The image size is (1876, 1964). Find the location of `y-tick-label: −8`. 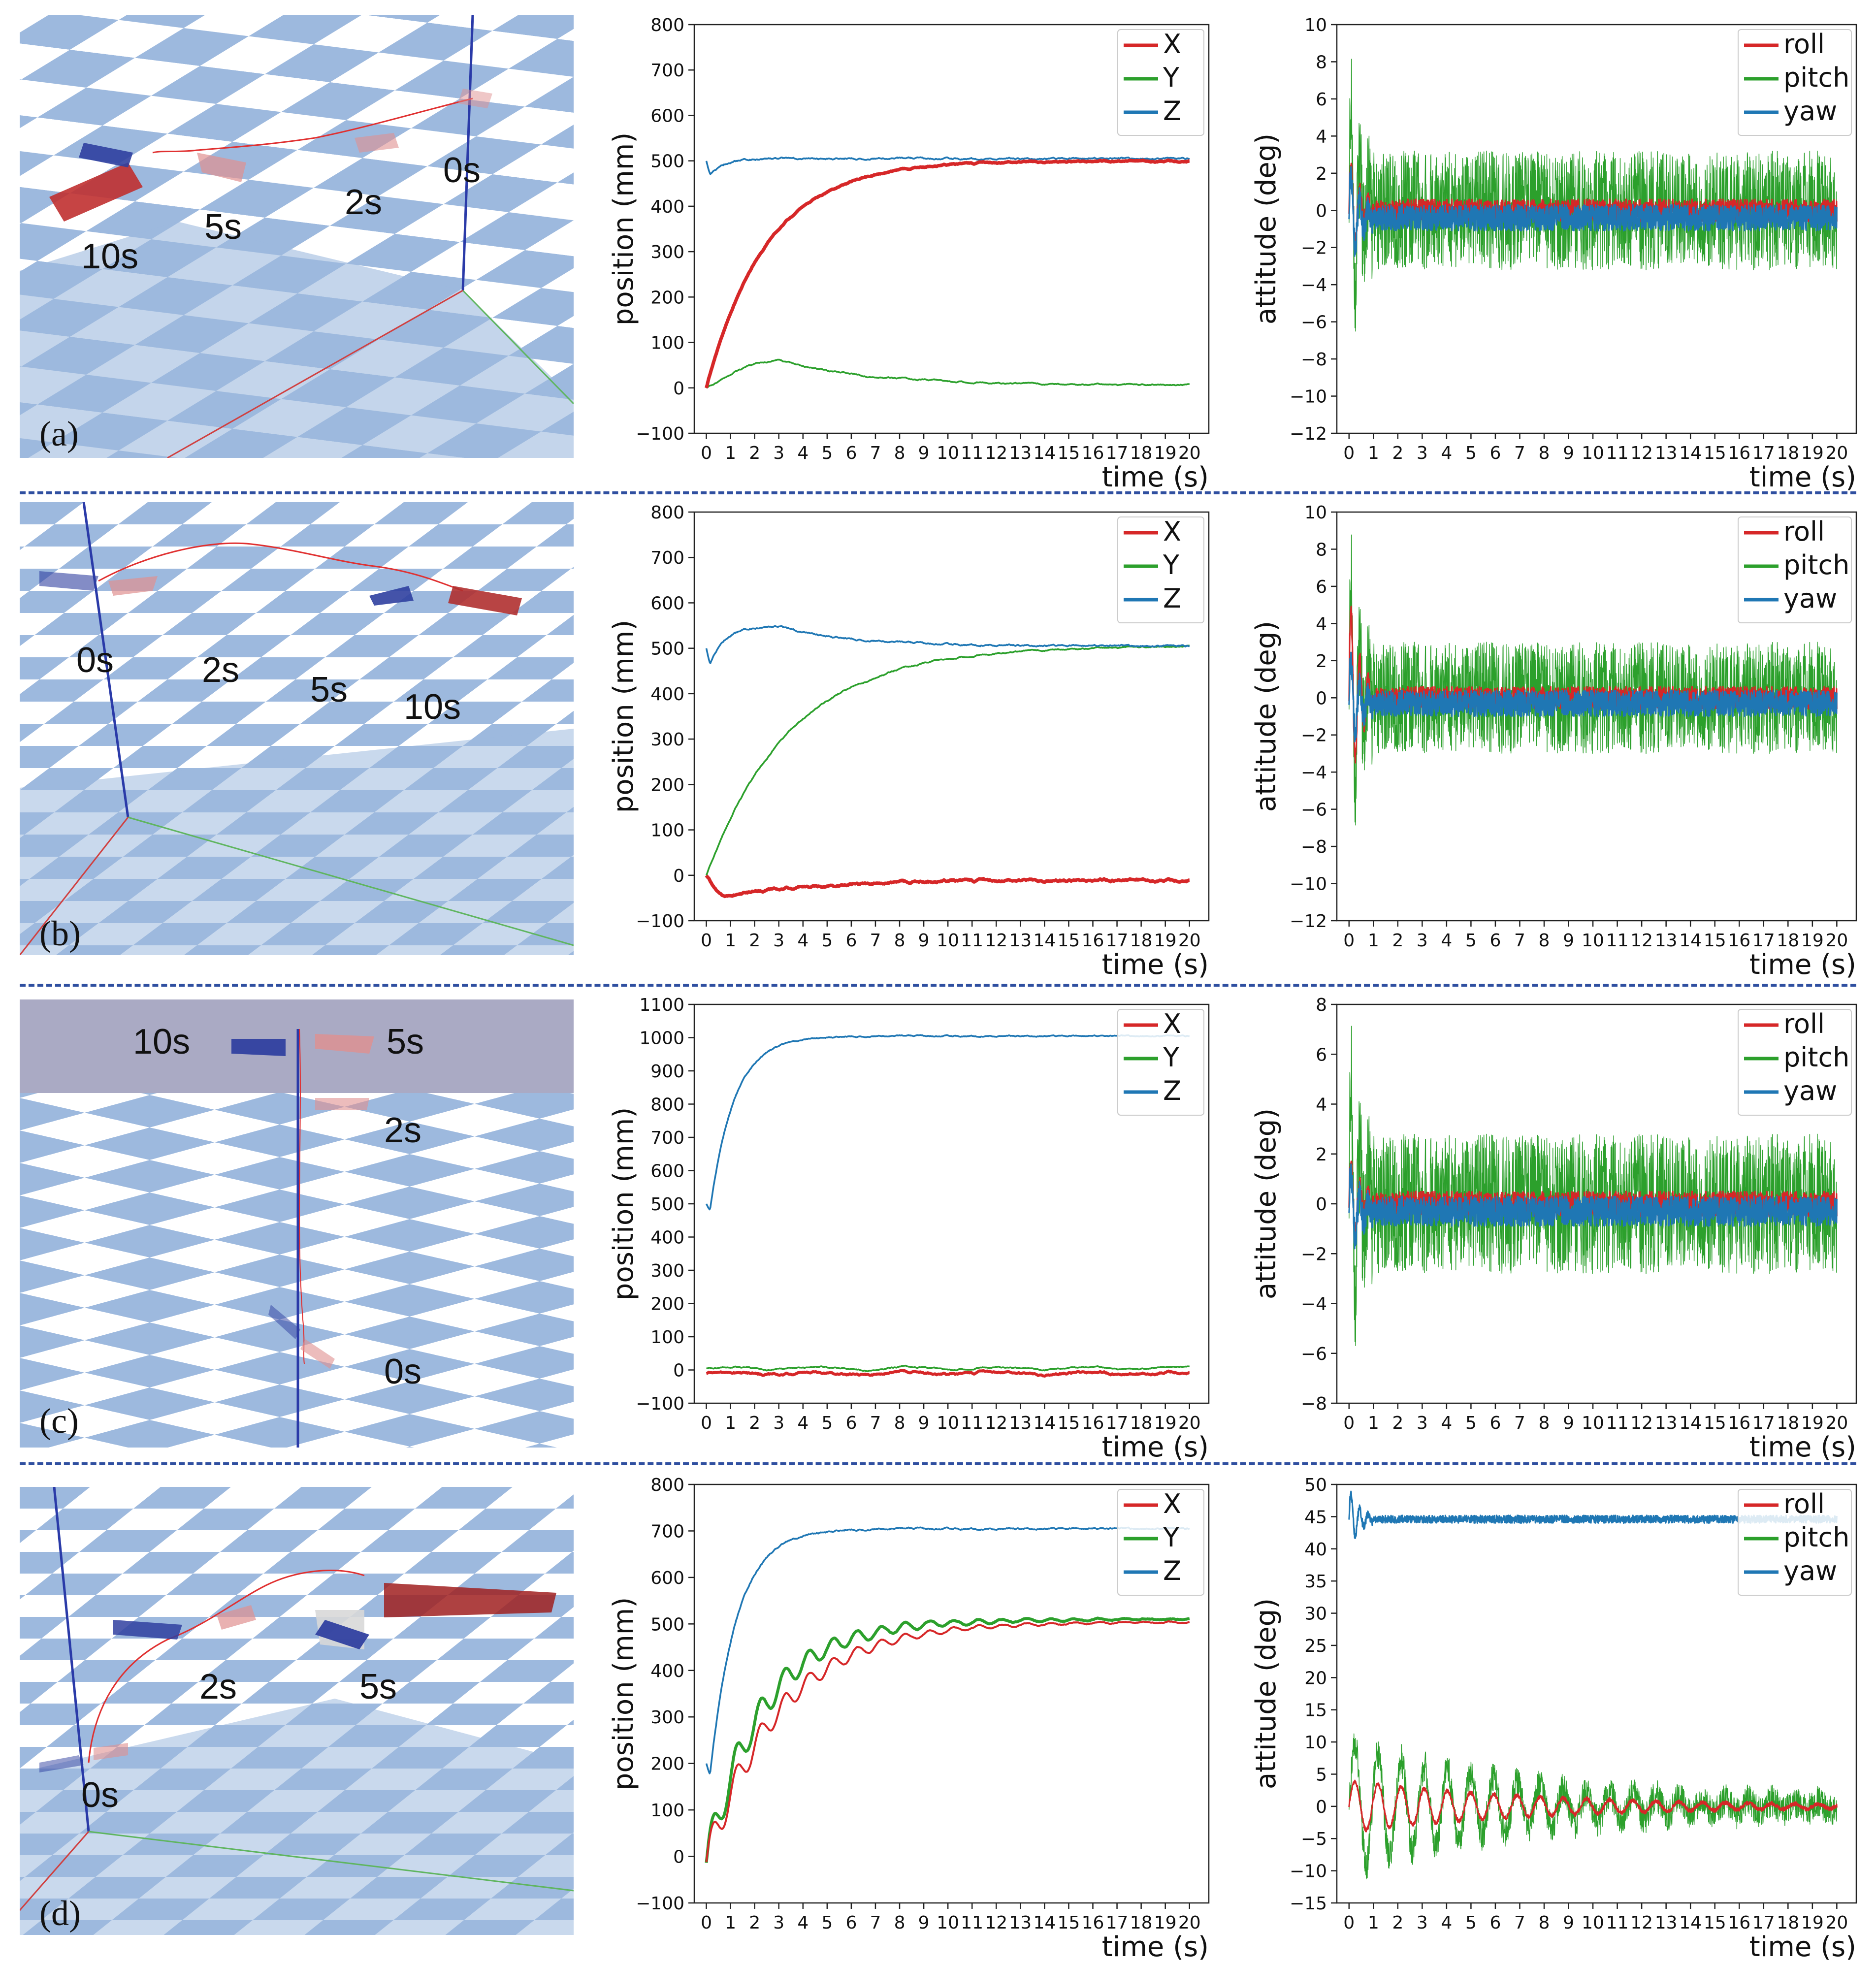

y-tick-label: −8 is located at coordinates (1314, 847).